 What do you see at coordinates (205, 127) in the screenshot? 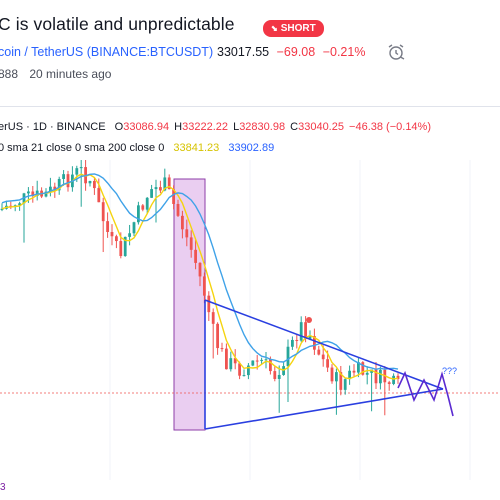
I see `legend-high: 33222.22` at bounding box center [205, 127].